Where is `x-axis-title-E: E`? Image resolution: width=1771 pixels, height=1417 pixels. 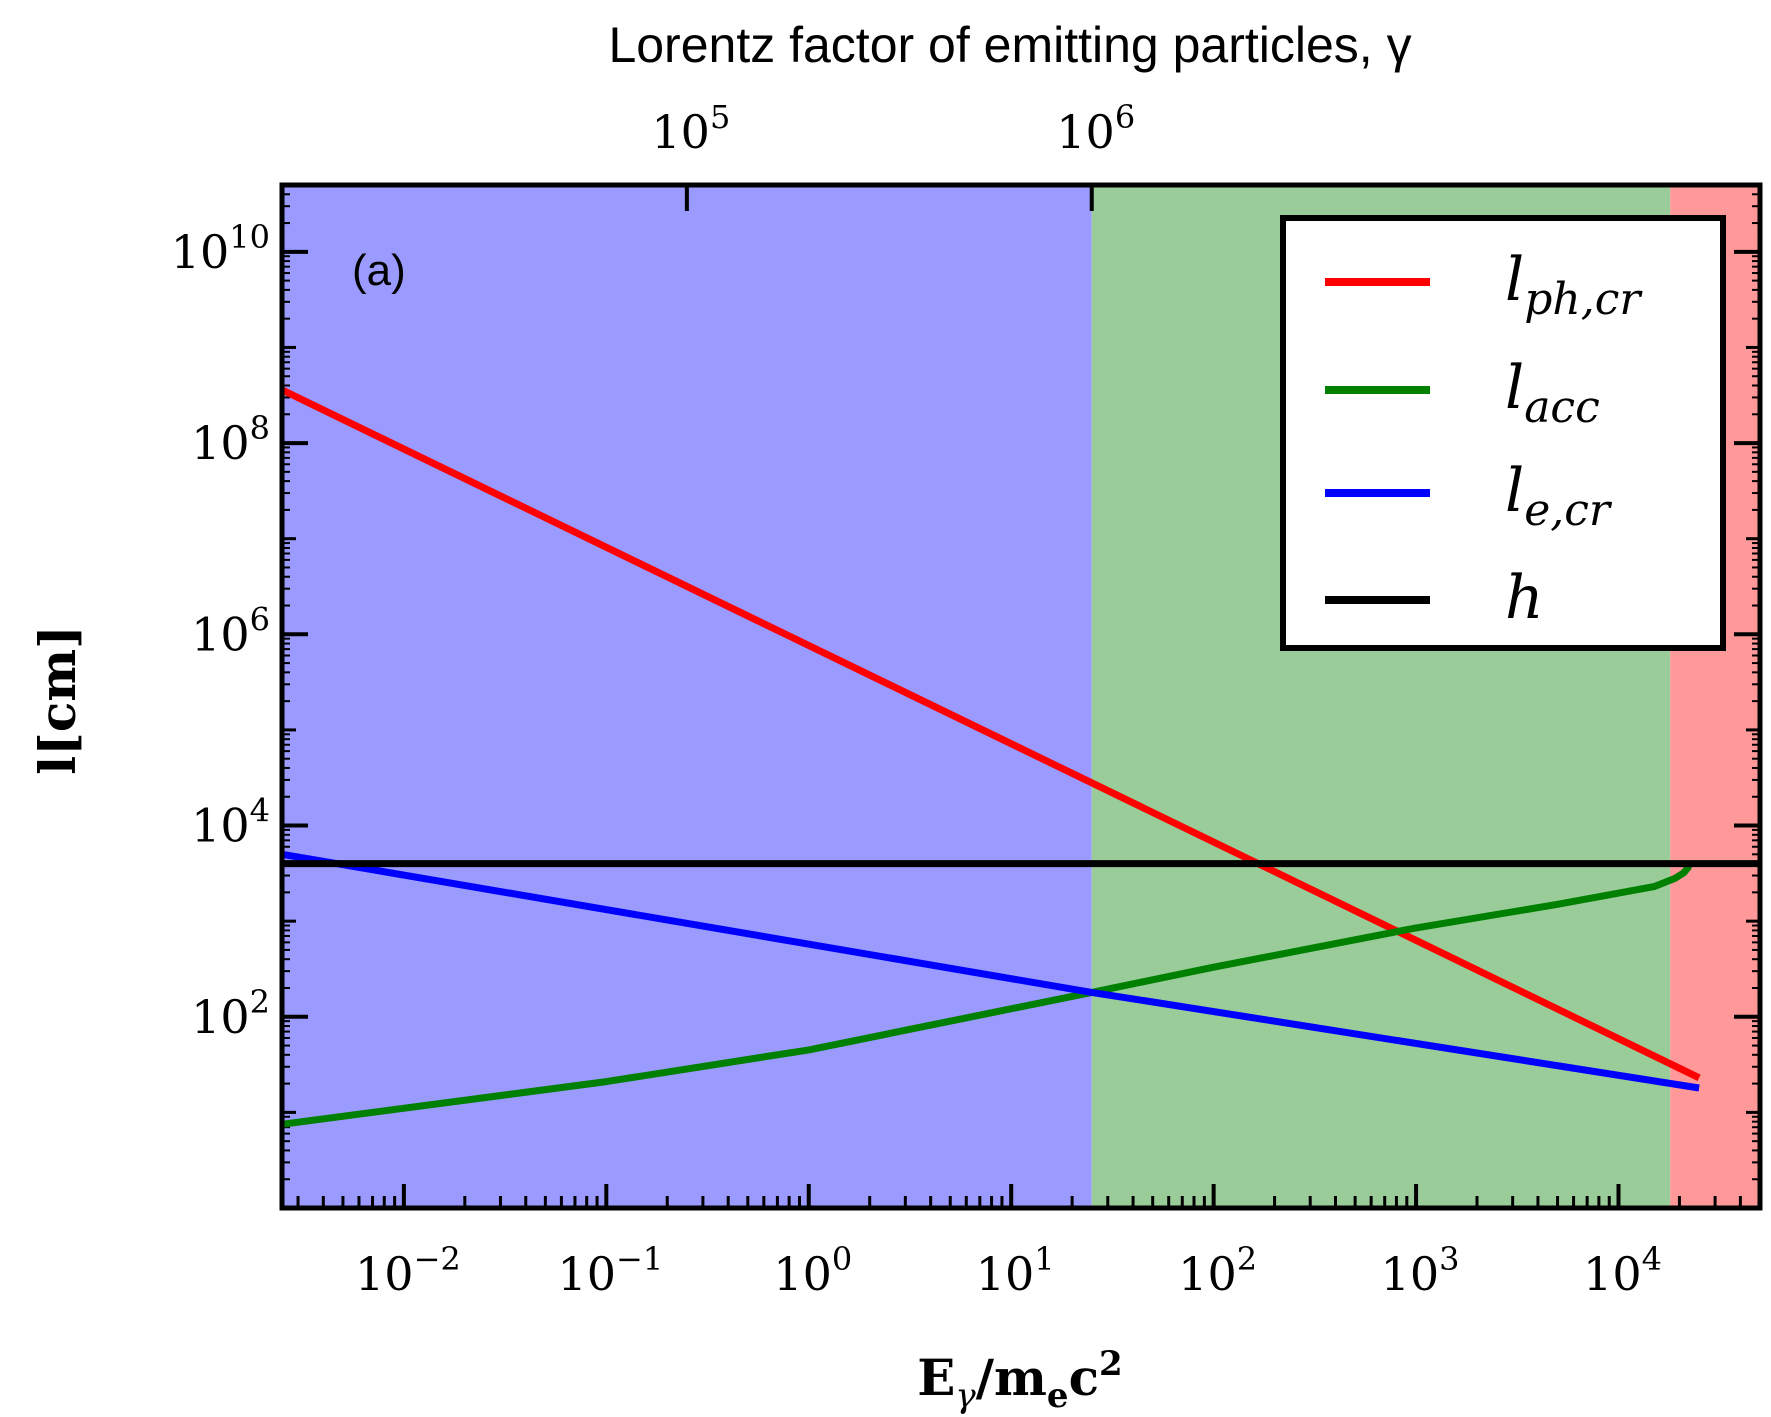
x-axis-title-E: E is located at coordinates (936, 1377).